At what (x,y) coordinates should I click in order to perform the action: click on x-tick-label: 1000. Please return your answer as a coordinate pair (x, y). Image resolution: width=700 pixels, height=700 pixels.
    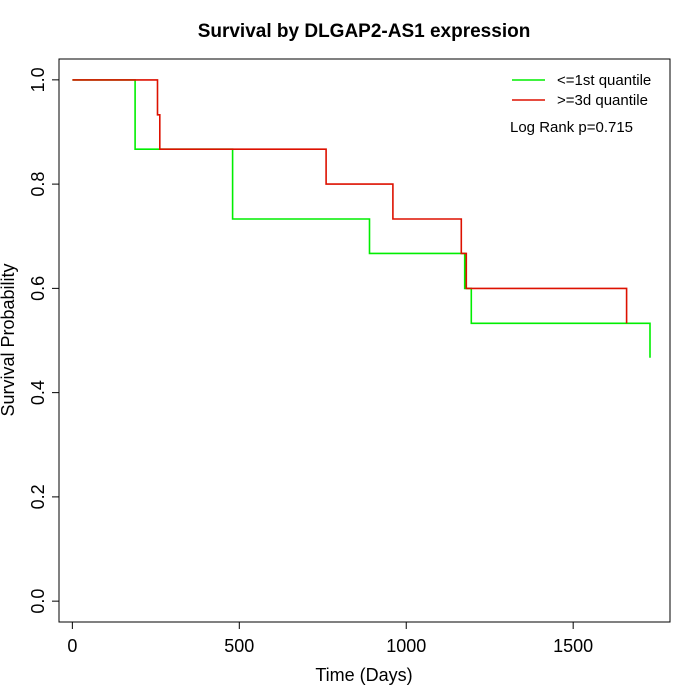
    Looking at the image, I should click on (406, 646).